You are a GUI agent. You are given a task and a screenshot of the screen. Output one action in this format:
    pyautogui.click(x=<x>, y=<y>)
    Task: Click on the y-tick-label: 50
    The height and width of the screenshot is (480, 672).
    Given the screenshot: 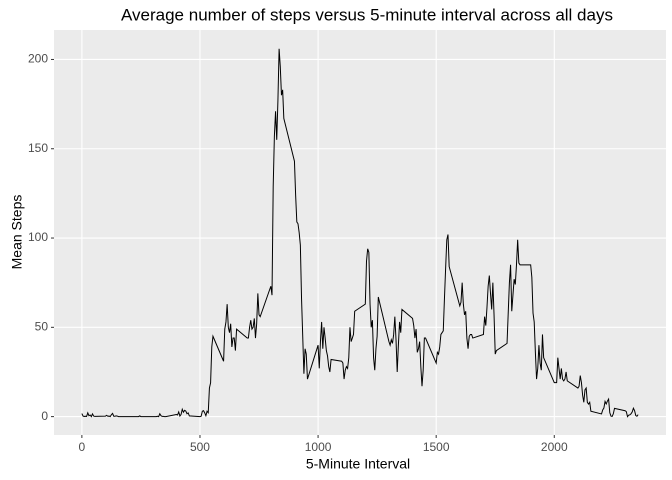 What is the action you would take?
    pyautogui.click(x=42, y=326)
    